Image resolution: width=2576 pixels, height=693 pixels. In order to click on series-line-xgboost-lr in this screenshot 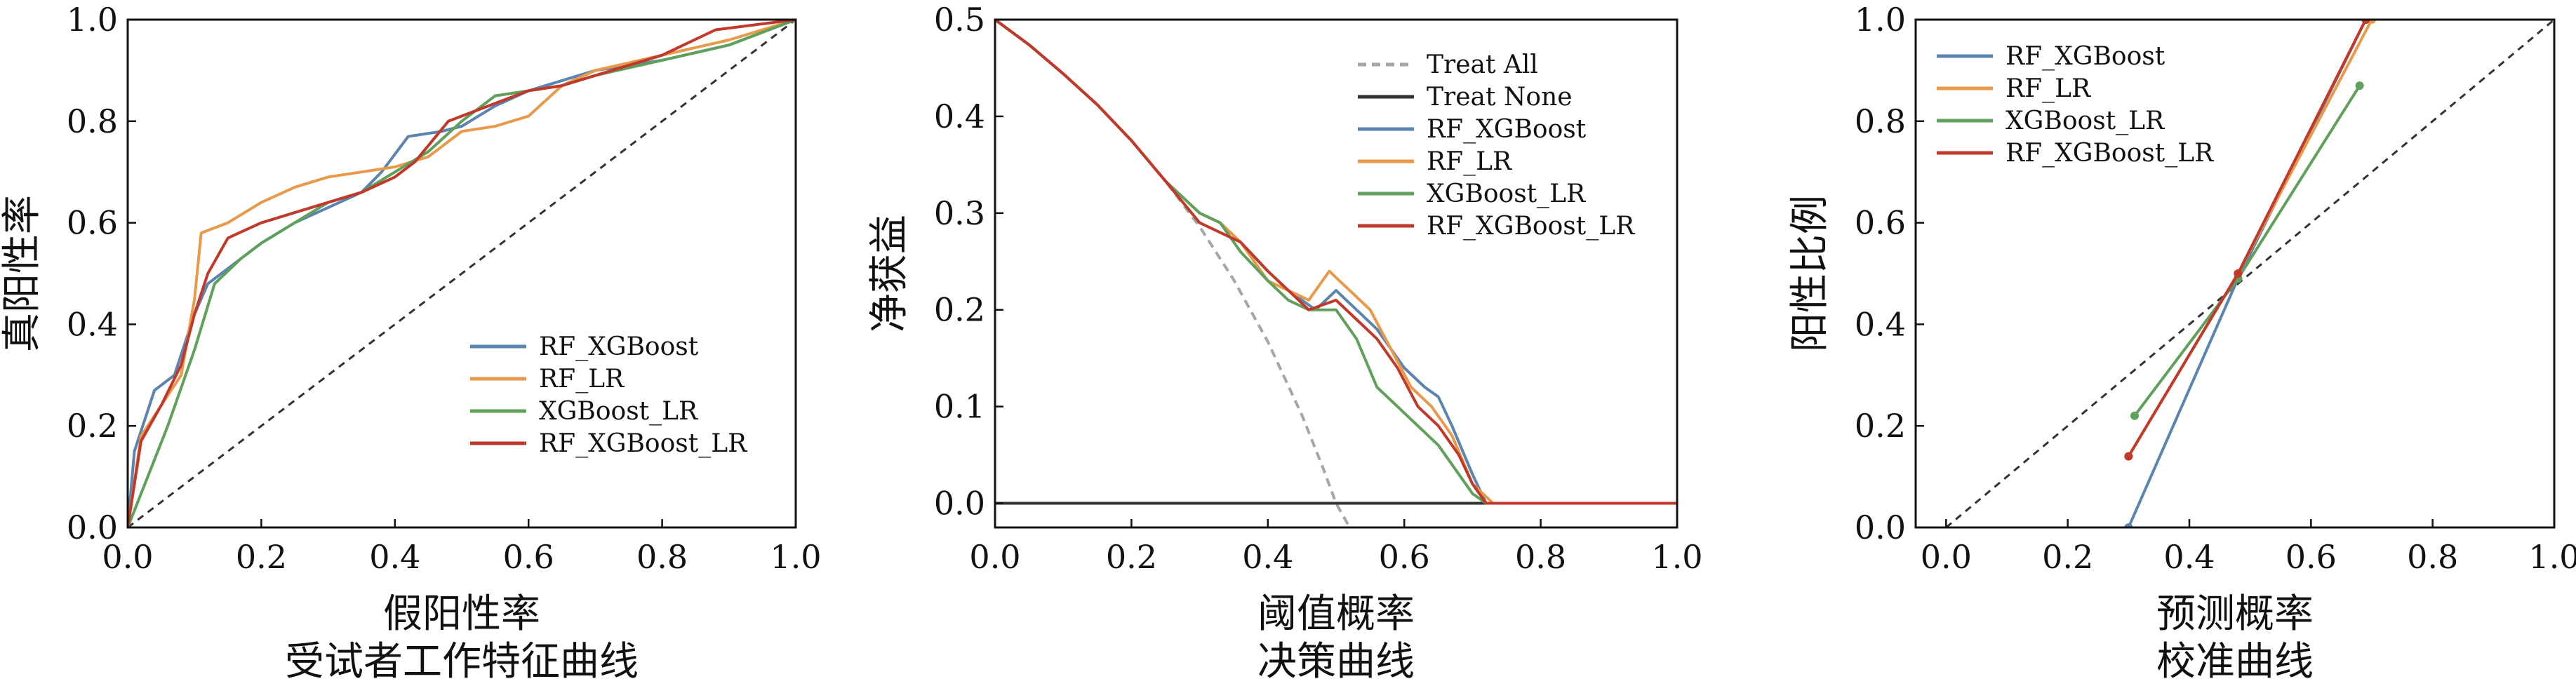, I will do `click(2247, 251)`.